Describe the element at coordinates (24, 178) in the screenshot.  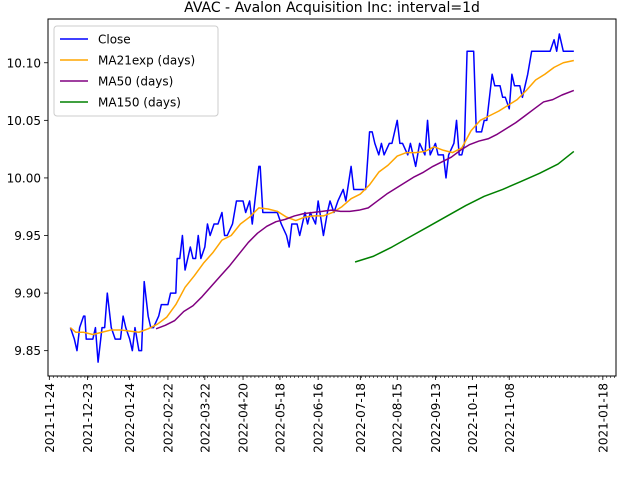
I see `y-tick-label: 10.00` at that location.